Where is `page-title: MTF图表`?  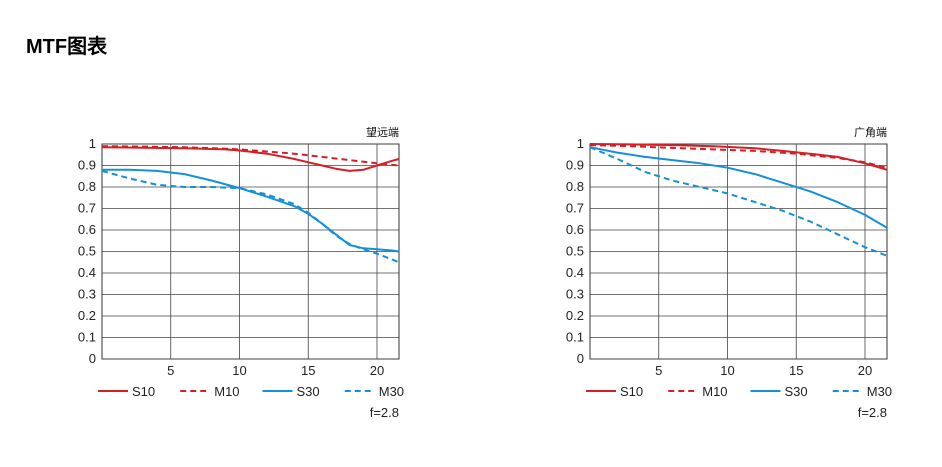
page-title: MTF图表 is located at coordinates (67, 47).